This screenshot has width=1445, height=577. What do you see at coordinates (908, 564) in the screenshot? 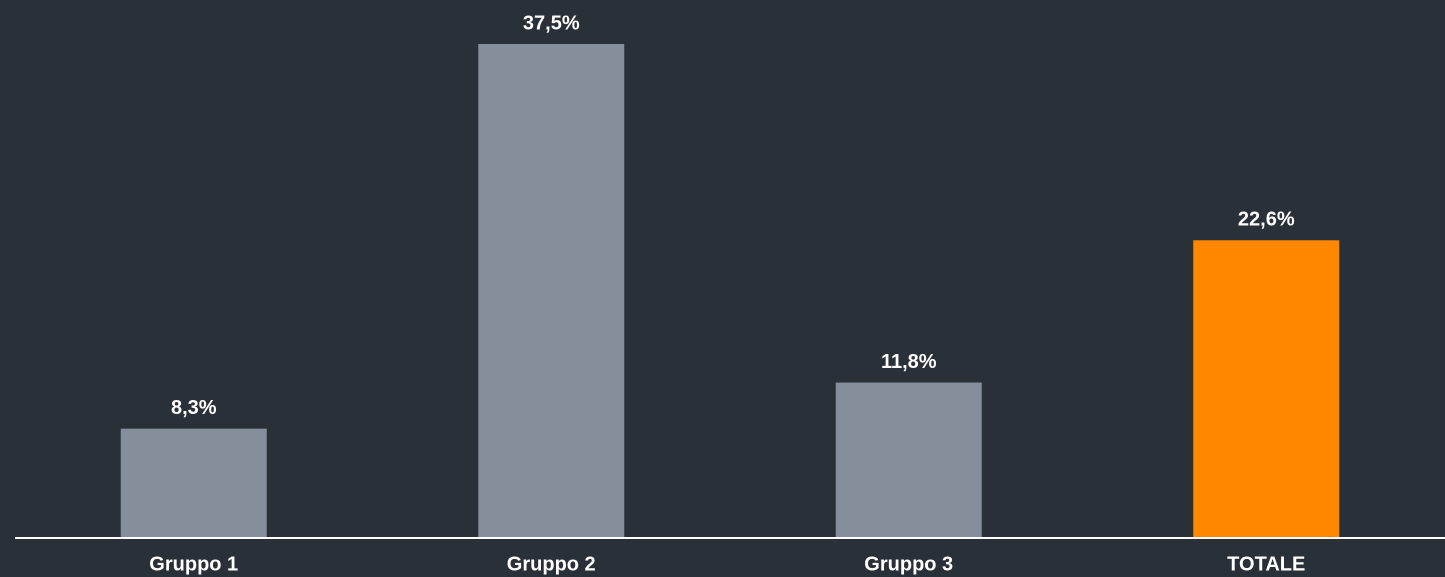
I see `x-tick-label: Gruppo 3` at bounding box center [908, 564].